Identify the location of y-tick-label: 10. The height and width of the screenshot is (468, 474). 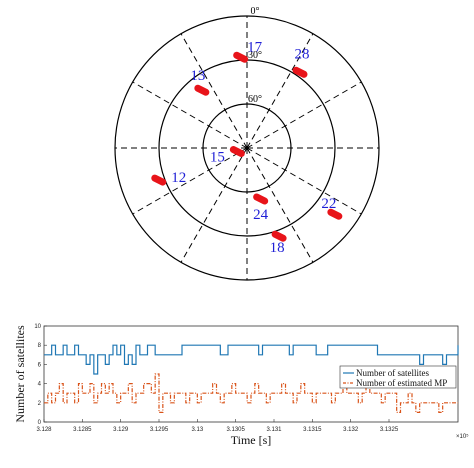
(37, 327).